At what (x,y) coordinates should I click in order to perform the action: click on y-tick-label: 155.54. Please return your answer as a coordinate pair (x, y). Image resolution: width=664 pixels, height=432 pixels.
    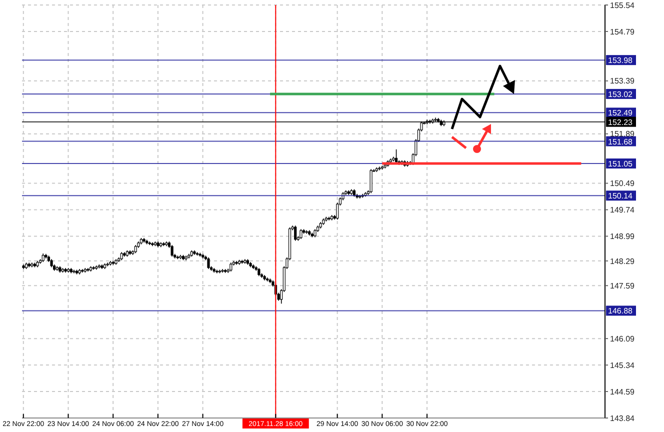
    Looking at the image, I should click on (623, 5).